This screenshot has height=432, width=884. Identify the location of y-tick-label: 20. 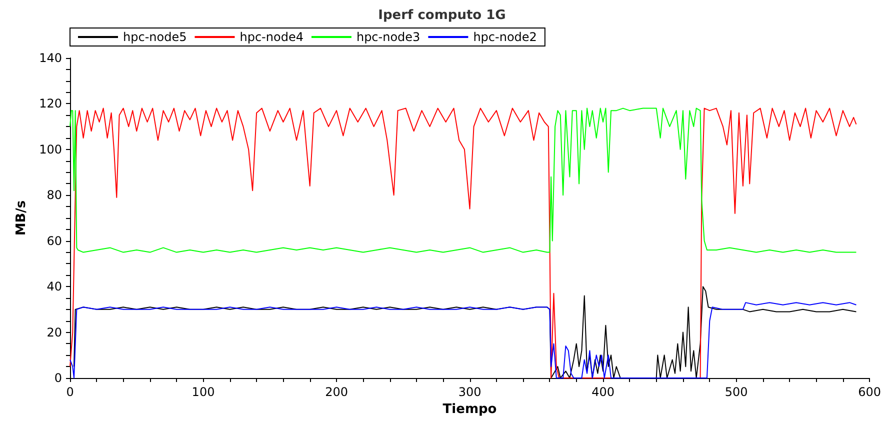
(54, 332).